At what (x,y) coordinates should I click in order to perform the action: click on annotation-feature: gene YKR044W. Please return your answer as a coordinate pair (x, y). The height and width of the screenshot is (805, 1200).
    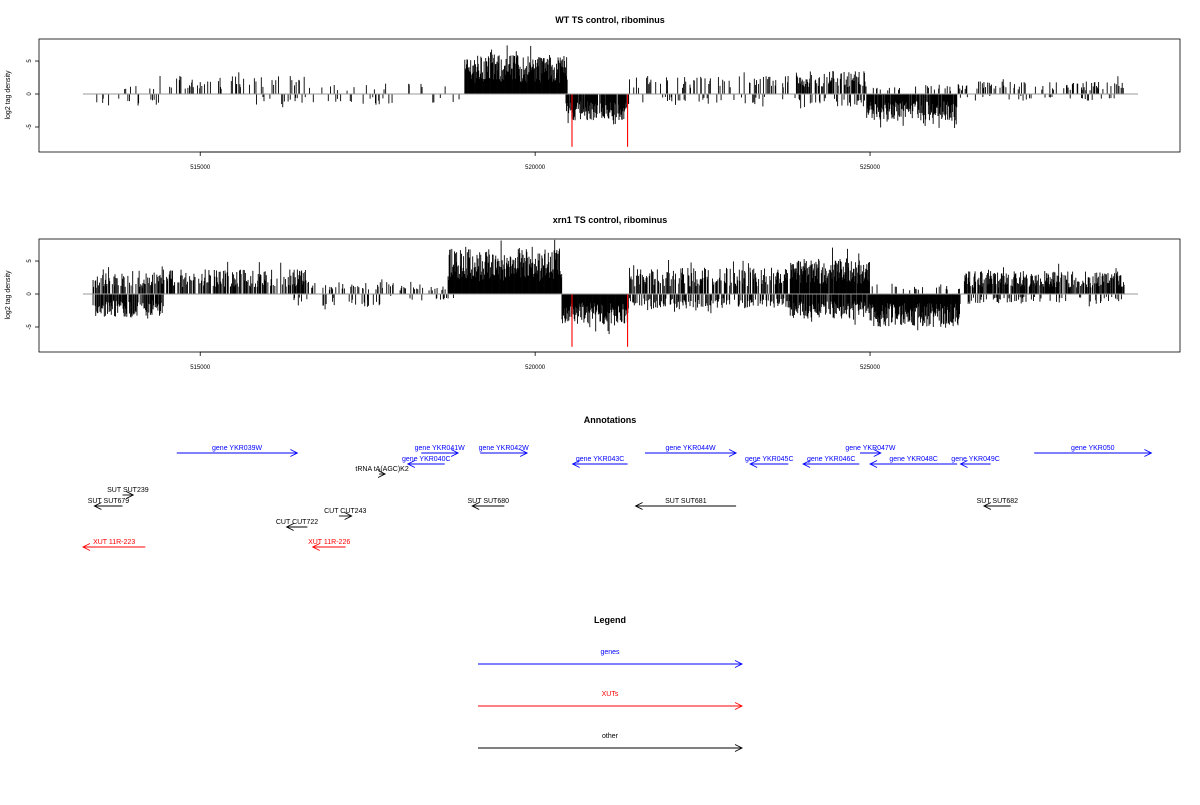
    Looking at the image, I should click on (691, 451).